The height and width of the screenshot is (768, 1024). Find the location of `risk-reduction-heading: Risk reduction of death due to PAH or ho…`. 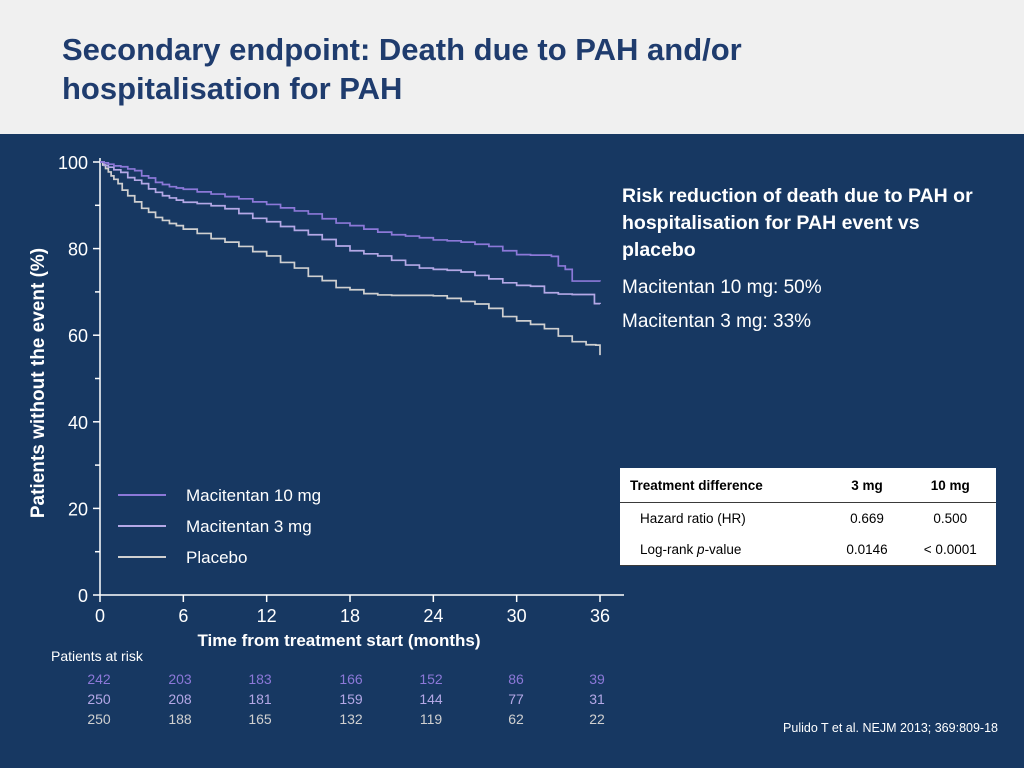

risk-reduction-heading: Risk reduction of death due to PAH or ho… is located at coordinates (797, 223).